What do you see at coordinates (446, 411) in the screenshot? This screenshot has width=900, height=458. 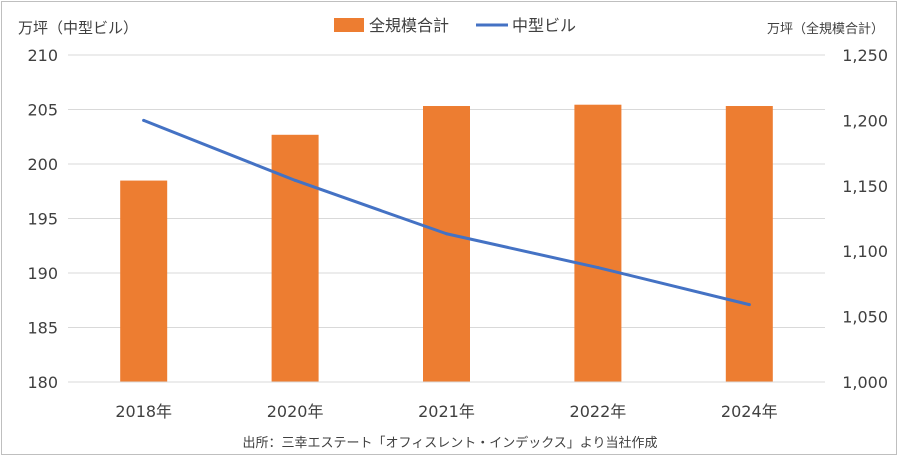 I see `x-tick-label: 2021年` at bounding box center [446, 411].